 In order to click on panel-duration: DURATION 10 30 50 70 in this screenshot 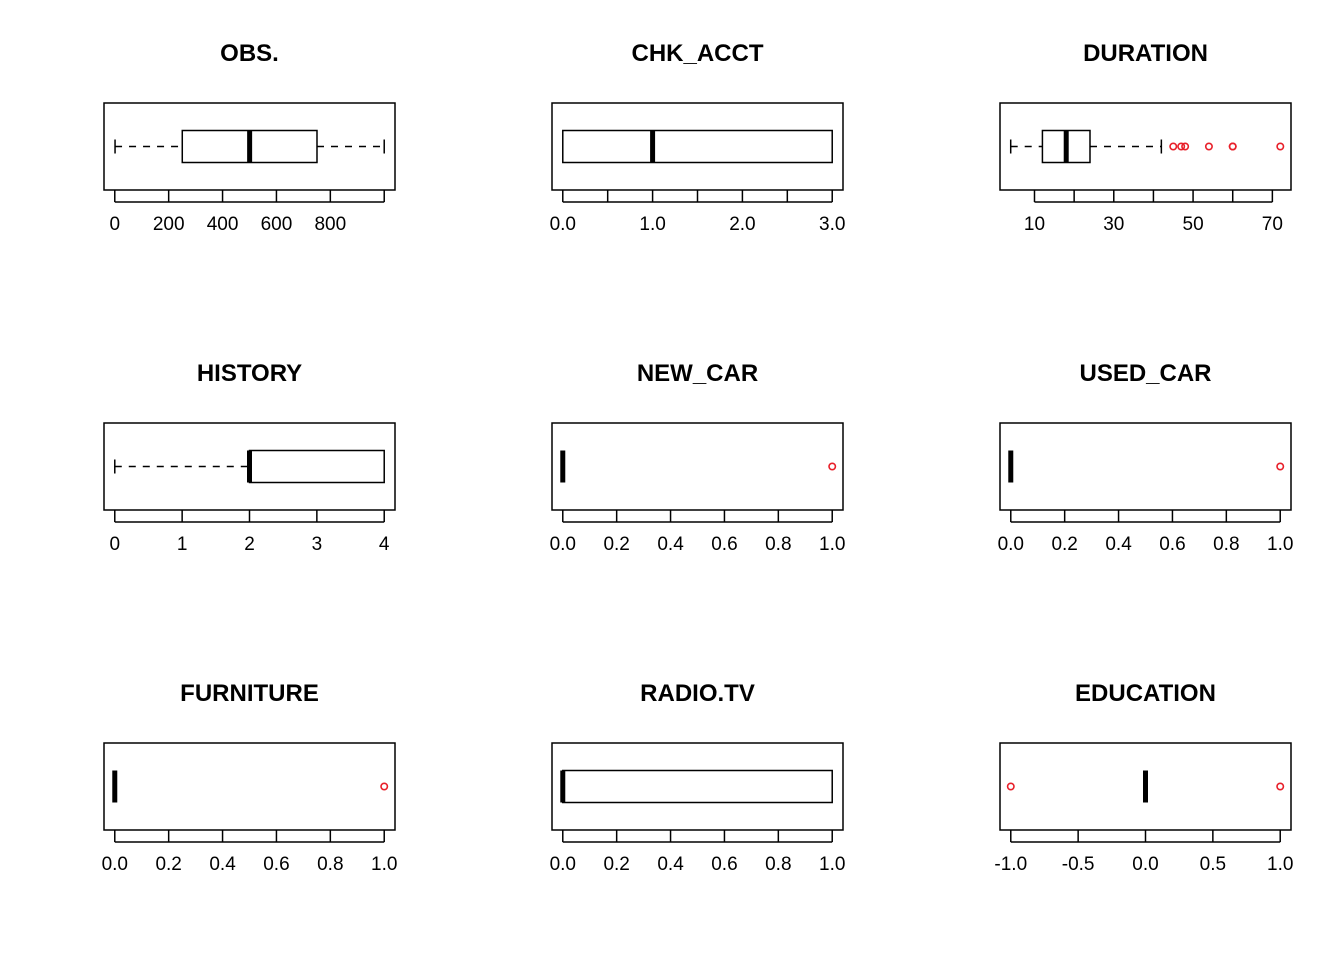, I will do `click(1145, 137)`.